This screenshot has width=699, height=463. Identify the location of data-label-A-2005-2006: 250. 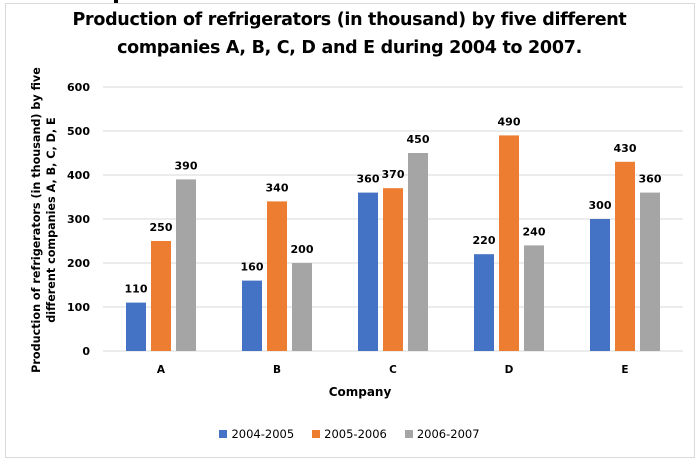
(161, 227).